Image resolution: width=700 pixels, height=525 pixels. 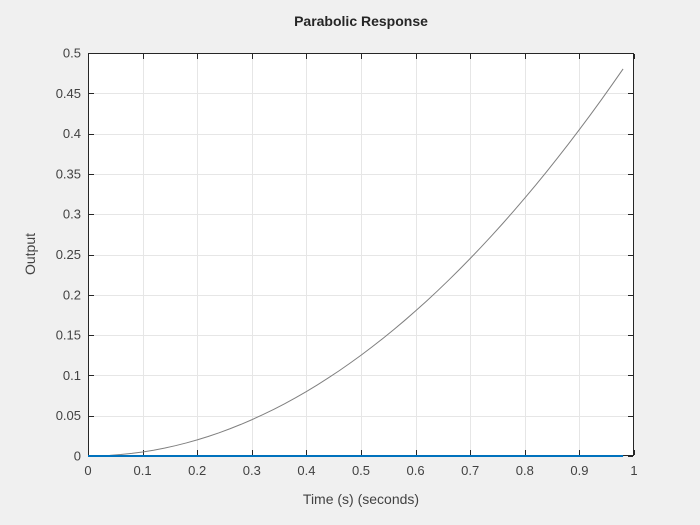 What do you see at coordinates (77, 456) in the screenshot?
I see `y-tick-label: 0` at bounding box center [77, 456].